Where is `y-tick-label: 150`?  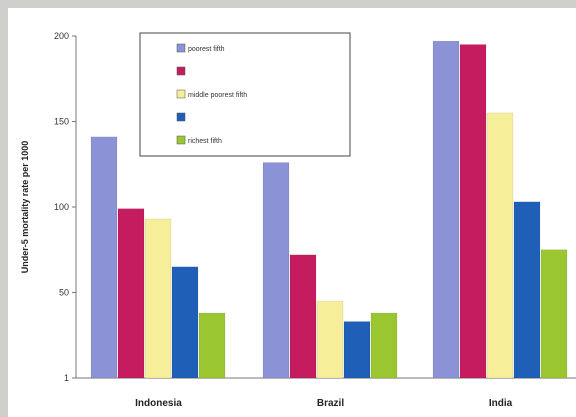
y-tick-label: 150 is located at coordinates (61, 122).